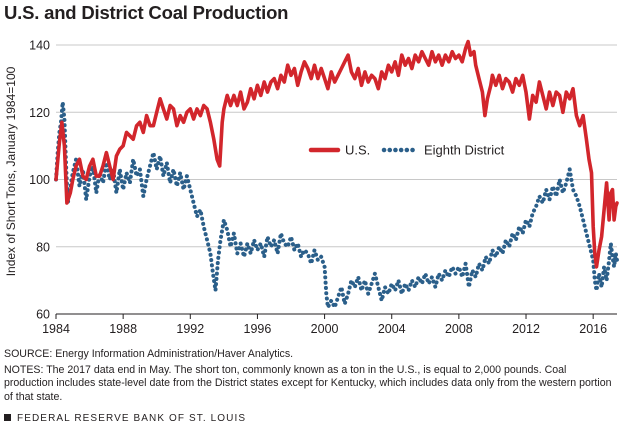  Describe the element at coordinates (464, 150) in the screenshot. I see `legend-label-eighth-district: Eighth District` at that location.